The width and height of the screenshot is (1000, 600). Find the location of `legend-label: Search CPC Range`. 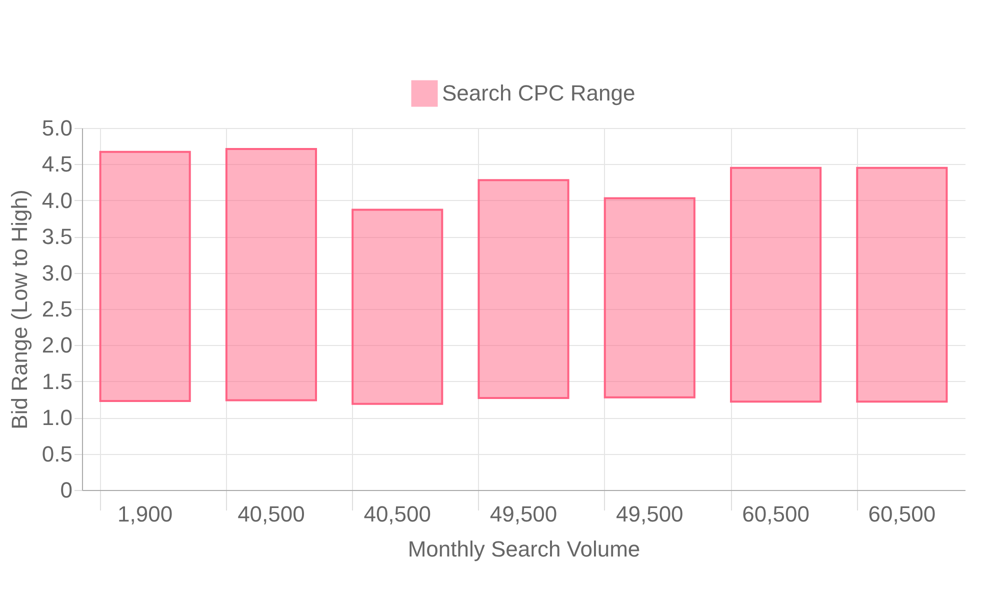

legend-label: Search CPC Range is located at coordinates (539, 93).